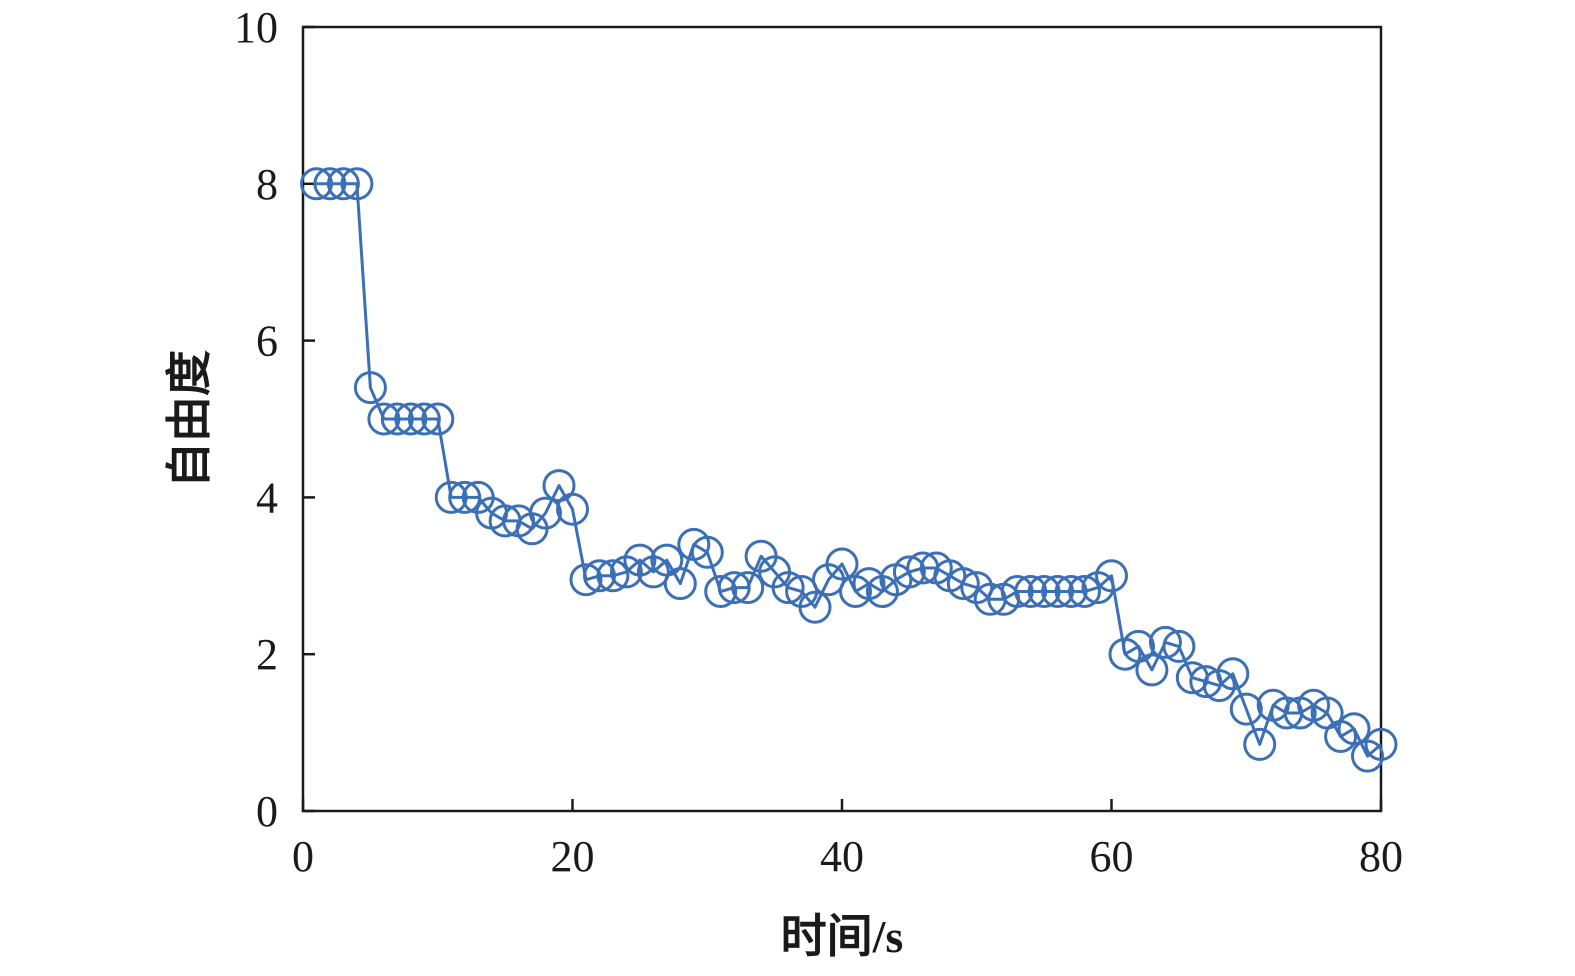  What do you see at coordinates (1381, 856) in the screenshot?
I see `x-tick-label: 80` at bounding box center [1381, 856].